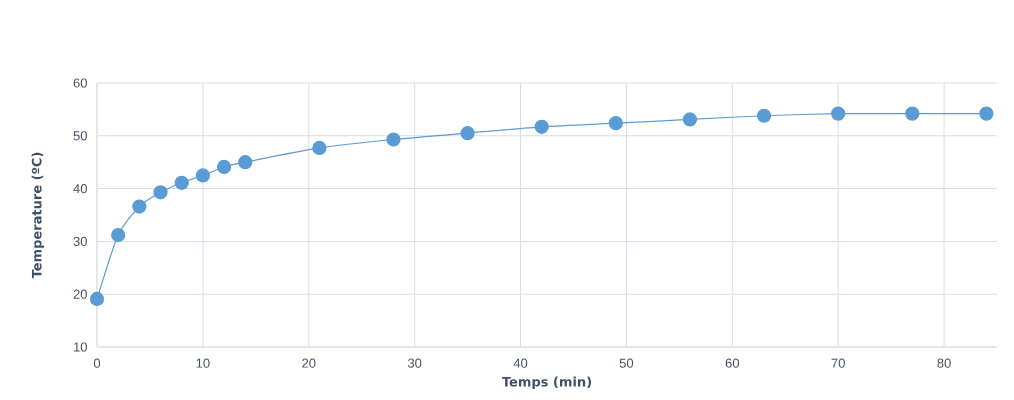 The image size is (1014, 400). I want to click on x-tick-label: 50, so click(626, 363).